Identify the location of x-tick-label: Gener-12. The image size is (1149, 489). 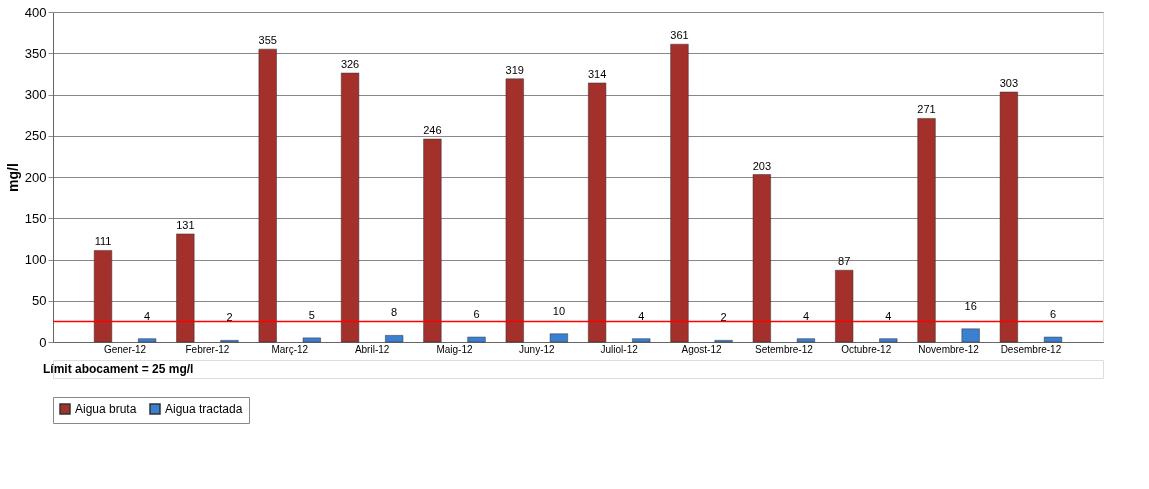
(125, 349).